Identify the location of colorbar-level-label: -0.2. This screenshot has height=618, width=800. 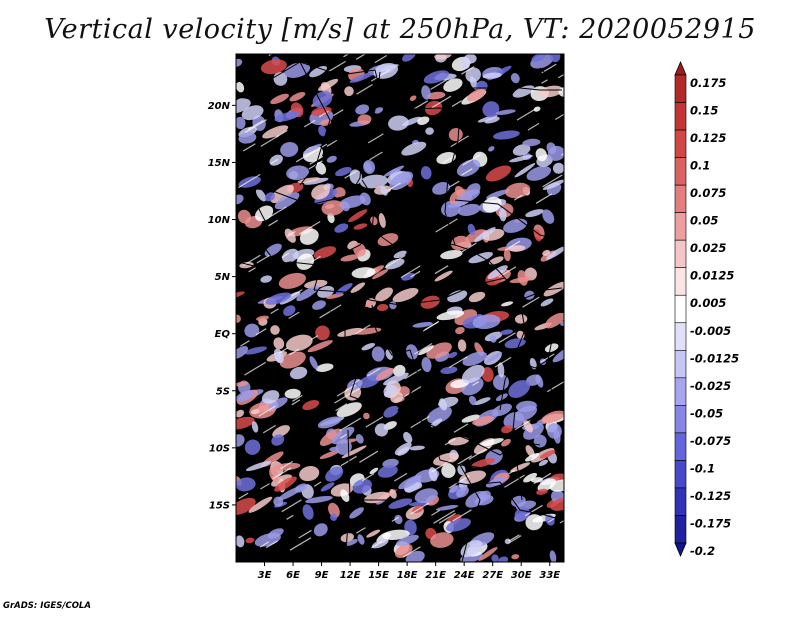
(702, 551).